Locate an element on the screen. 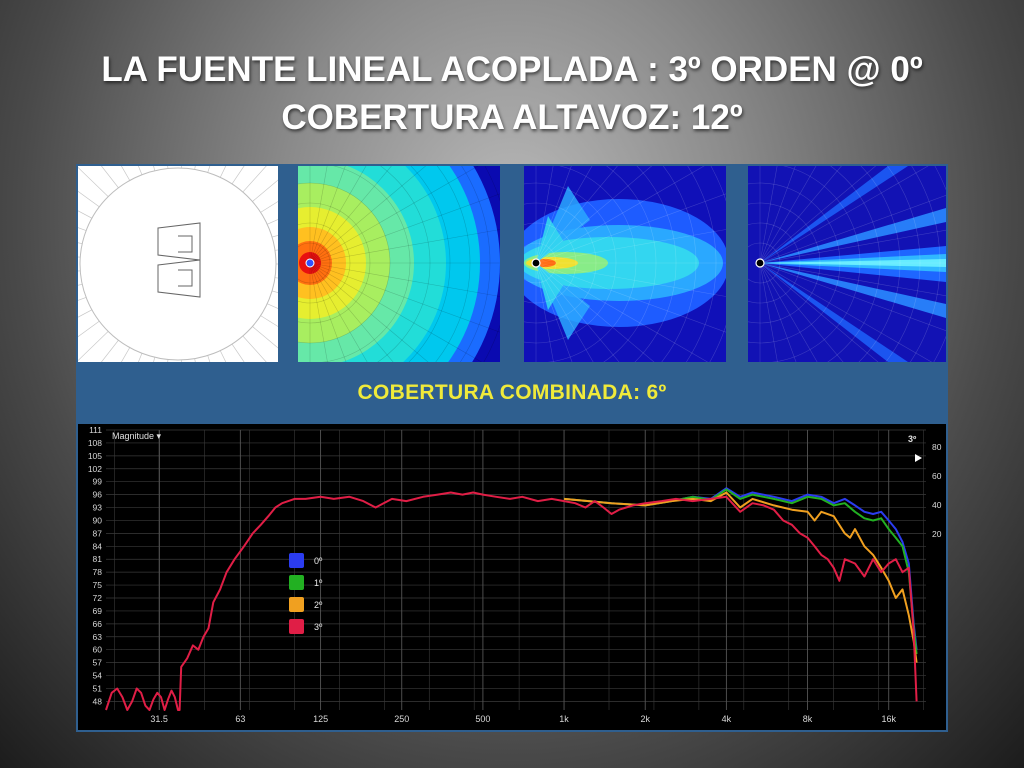 Image resolution: width=1024 pixels, height=768 pixels. coverage-map-wide-svg is located at coordinates (399, 264).